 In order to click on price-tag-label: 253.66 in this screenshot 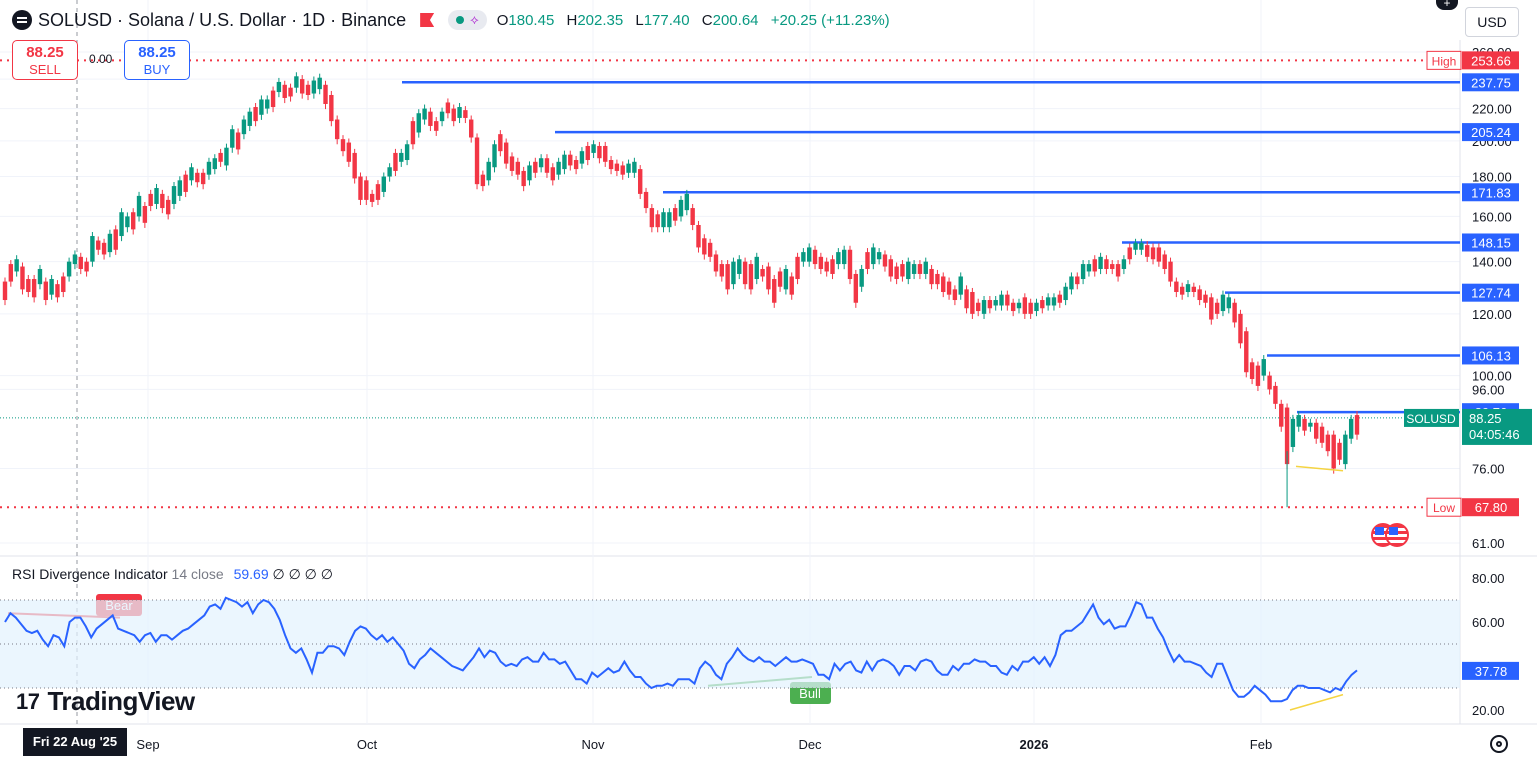, I will do `click(1491, 60)`.